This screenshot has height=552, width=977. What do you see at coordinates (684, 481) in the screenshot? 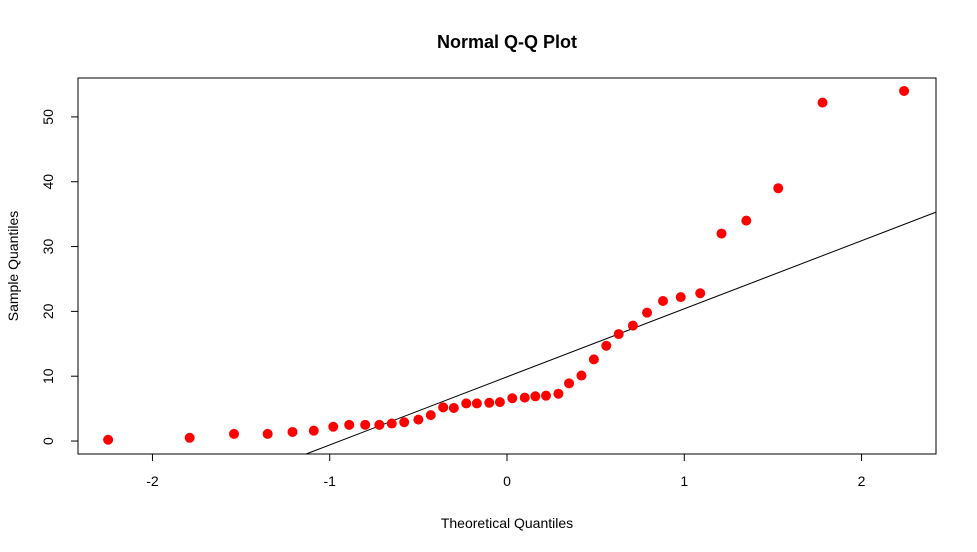
I see `x-tick-label: 1` at bounding box center [684, 481].